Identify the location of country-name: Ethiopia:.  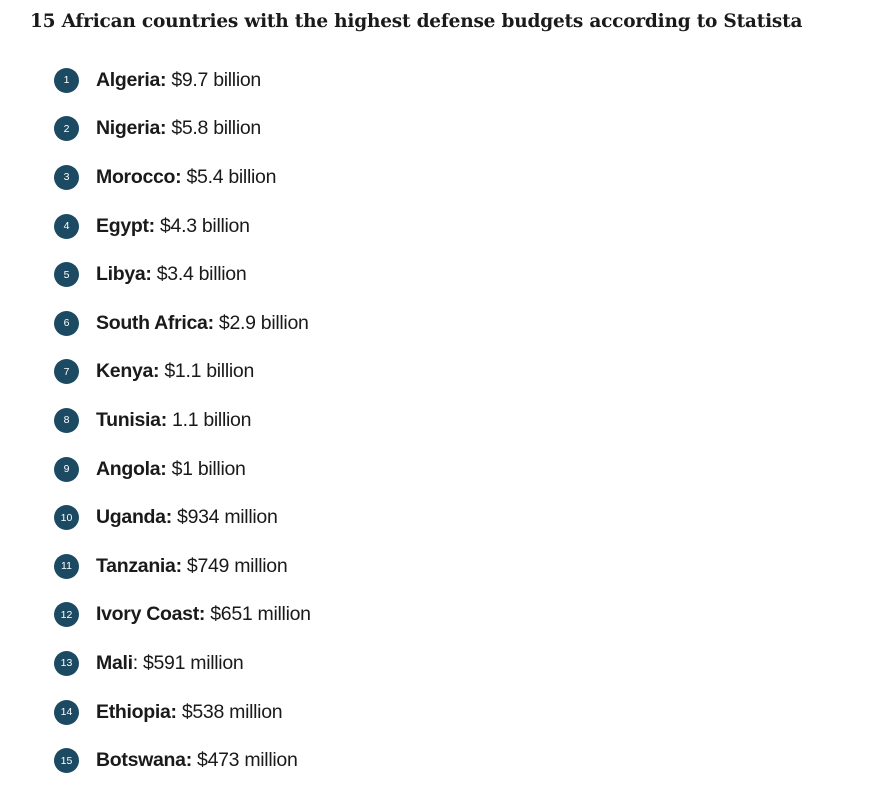
(136, 711).